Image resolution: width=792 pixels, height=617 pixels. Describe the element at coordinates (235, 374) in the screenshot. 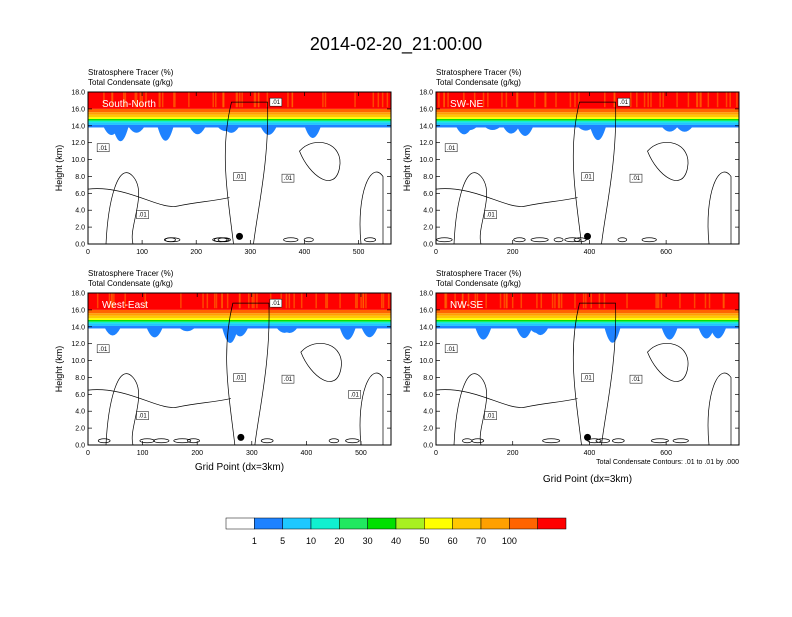

I see `condensate-contours` at that location.